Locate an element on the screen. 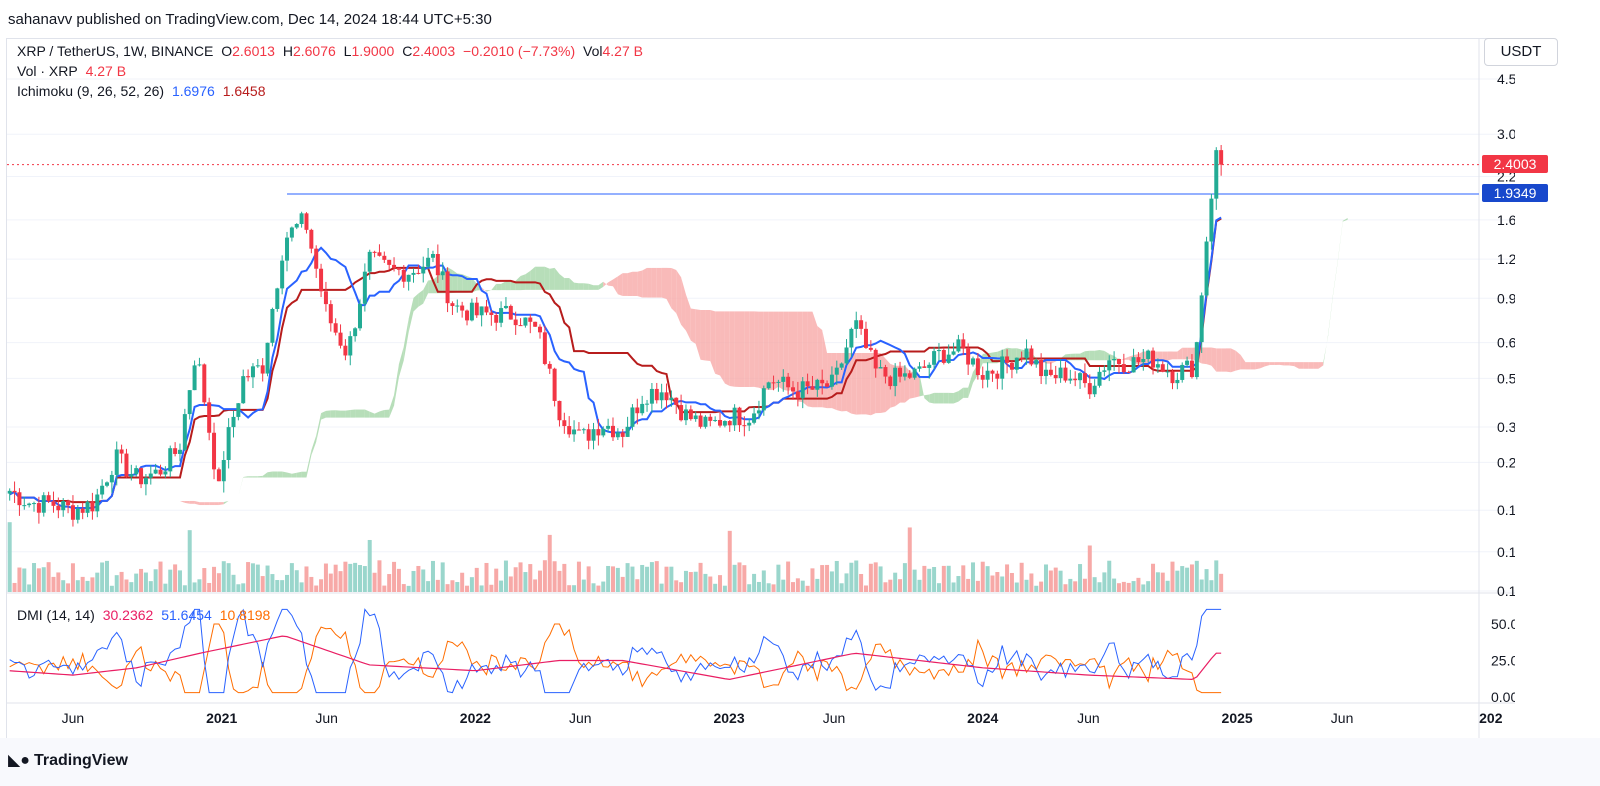 Image resolution: width=1600 pixels, height=786 pixels. ichimoku-label: Ichimoku (9, 26, 52, 26) is located at coordinates (91, 91).